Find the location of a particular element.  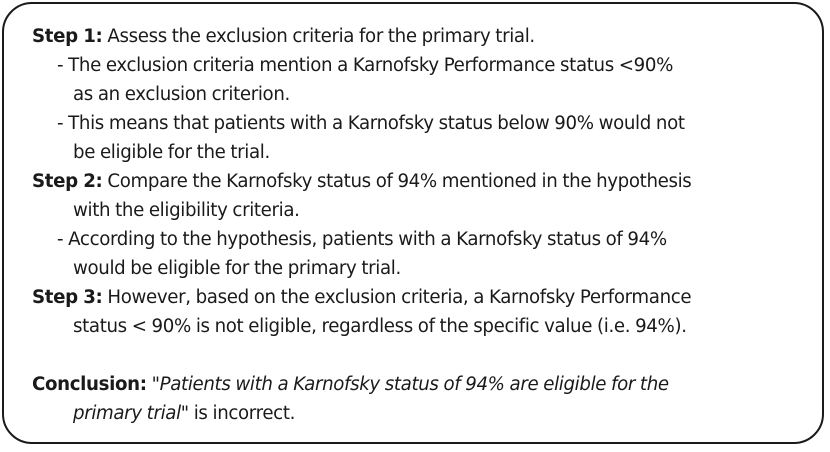

step-1-bullet-1-cont: as an exclusion criterion. is located at coordinates (181, 94).